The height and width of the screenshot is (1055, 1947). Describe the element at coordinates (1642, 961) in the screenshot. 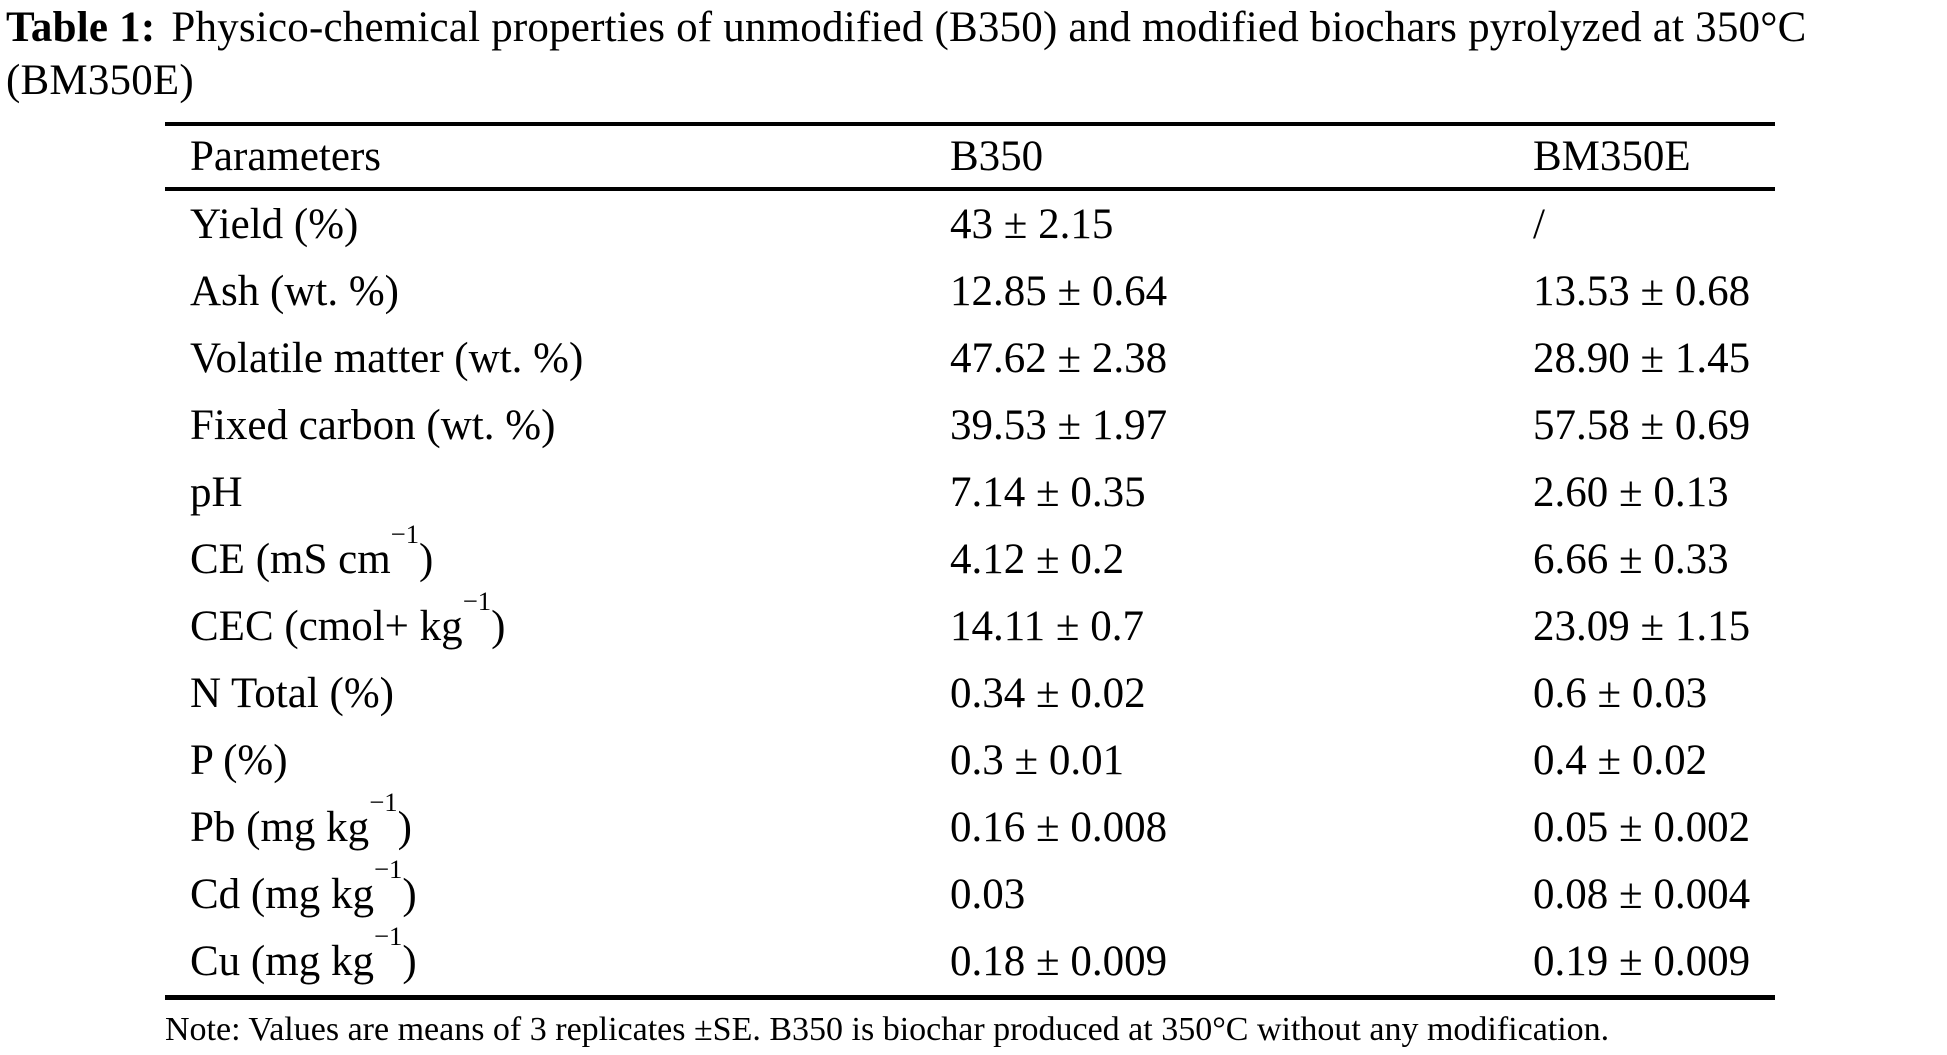

I see `bm350e-value: 0.19 ± 0.009` at that location.